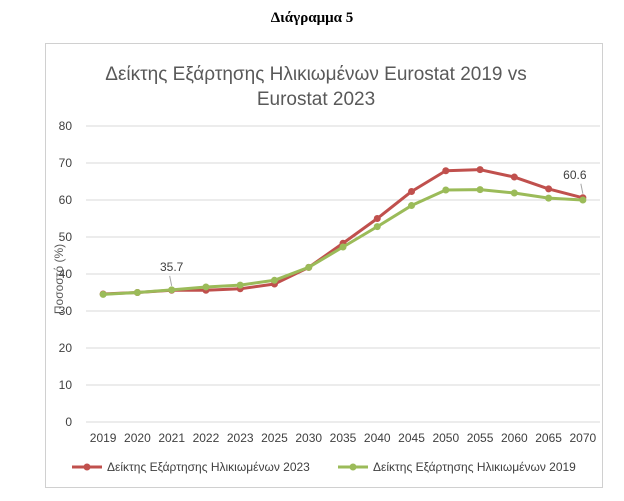 The image size is (624, 501). Describe the element at coordinates (137, 292) in the screenshot. I see `series-2-point-2020` at that location.